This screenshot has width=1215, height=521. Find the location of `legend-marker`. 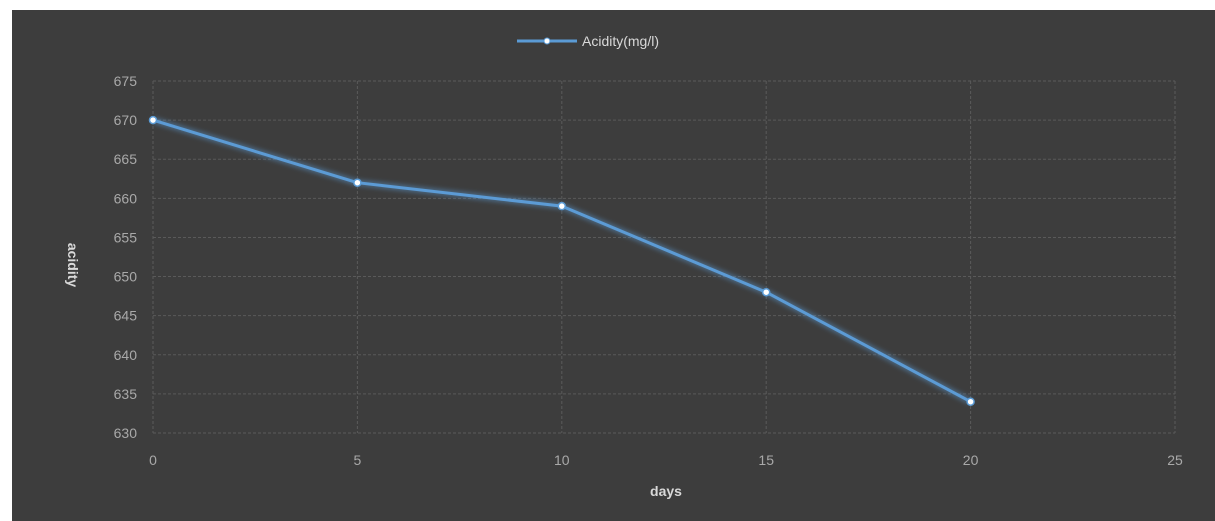

legend-marker is located at coordinates (547, 41).